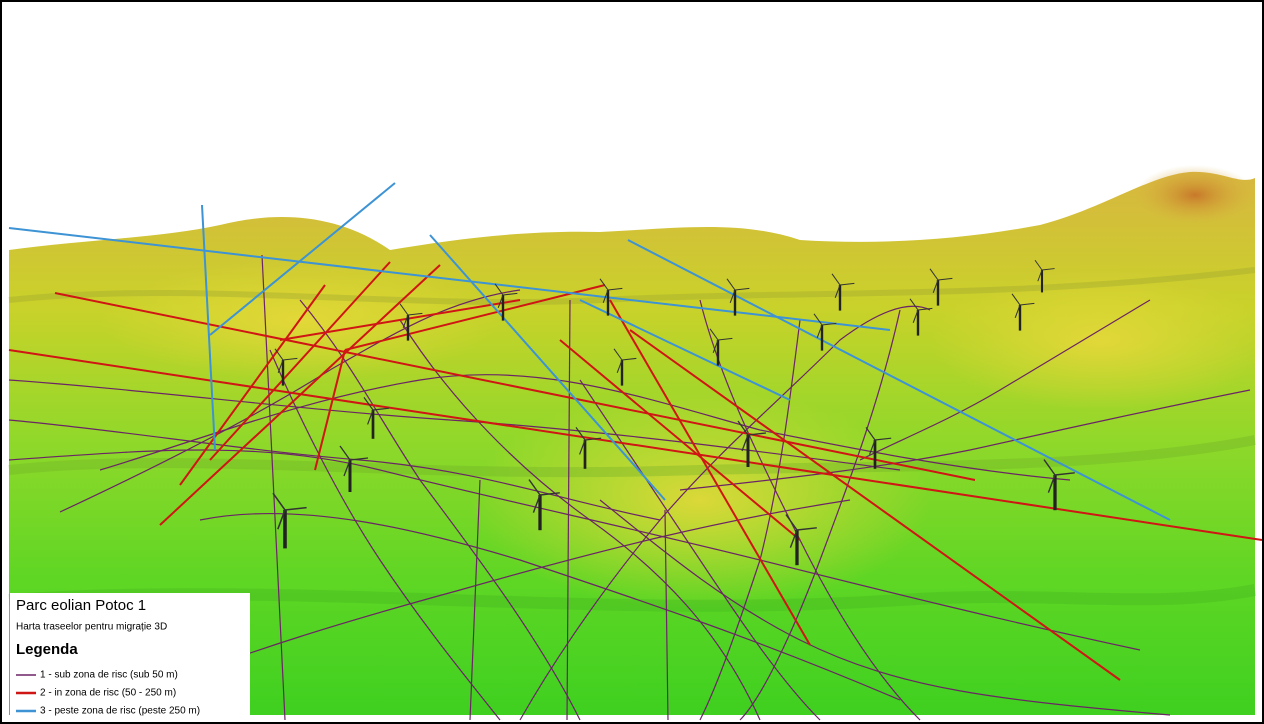 This screenshot has width=1264, height=724. Describe the element at coordinates (81, 605) in the screenshot. I see `map-title: Parc eolian Potoc 1` at that location.